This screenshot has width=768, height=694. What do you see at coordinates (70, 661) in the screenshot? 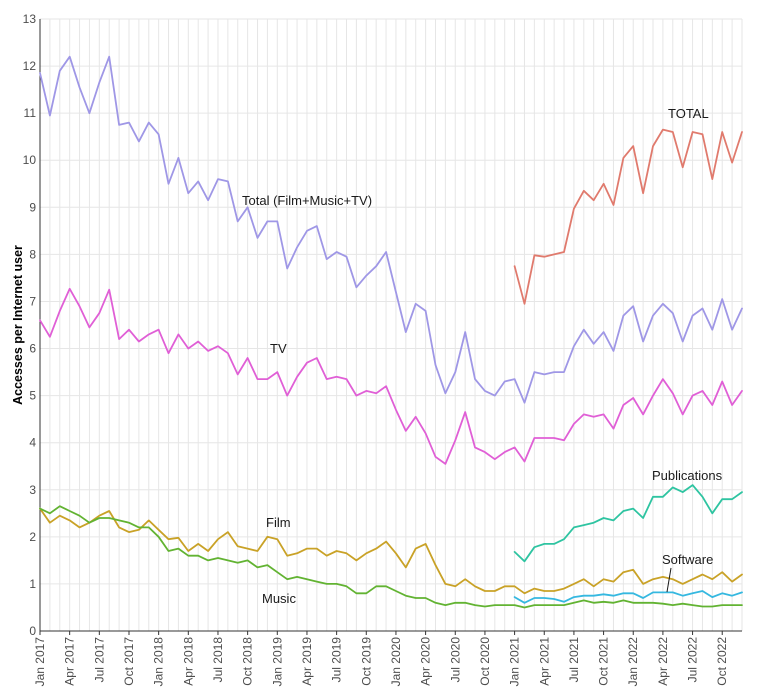
I see `x-tick-label: Apr 2017` at bounding box center [70, 661].